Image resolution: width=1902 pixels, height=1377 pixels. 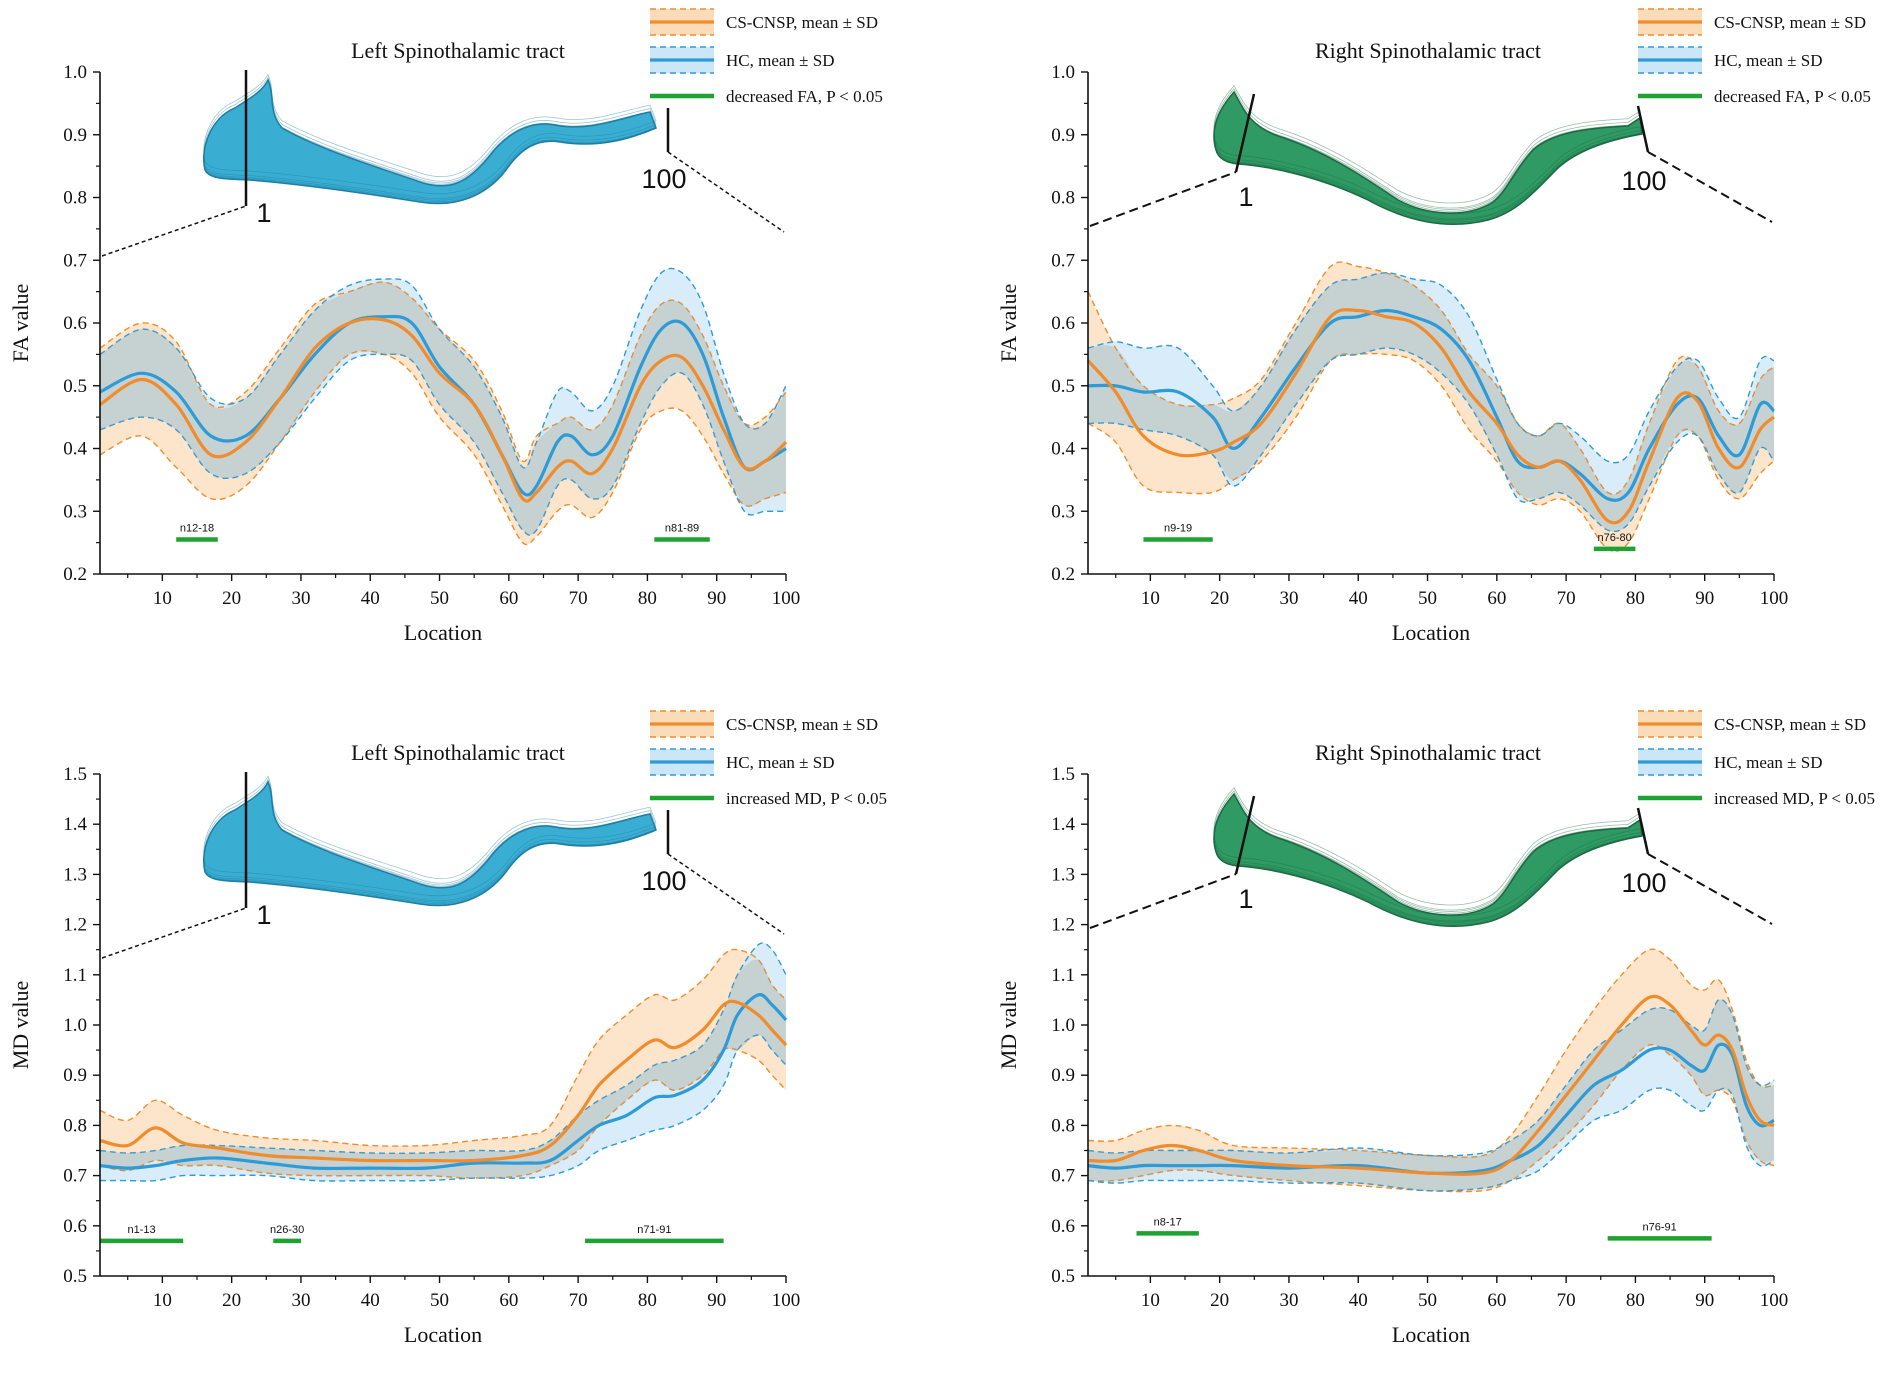 I want to click on significance-label: n81-89, so click(x=682, y=528).